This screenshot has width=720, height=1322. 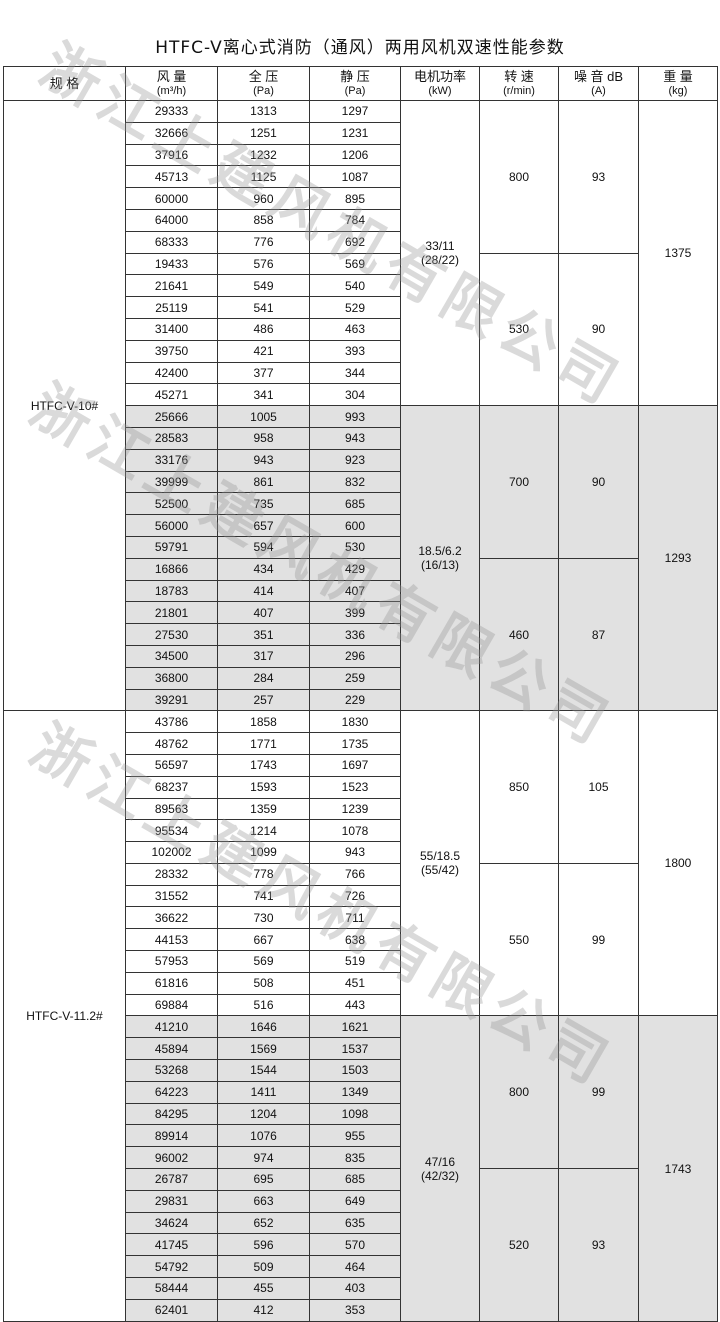 What do you see at coordinates (263, 1136) in the screenshot?
I see `total-pressure-cell: 1076` at bounding box center [263, 1136].